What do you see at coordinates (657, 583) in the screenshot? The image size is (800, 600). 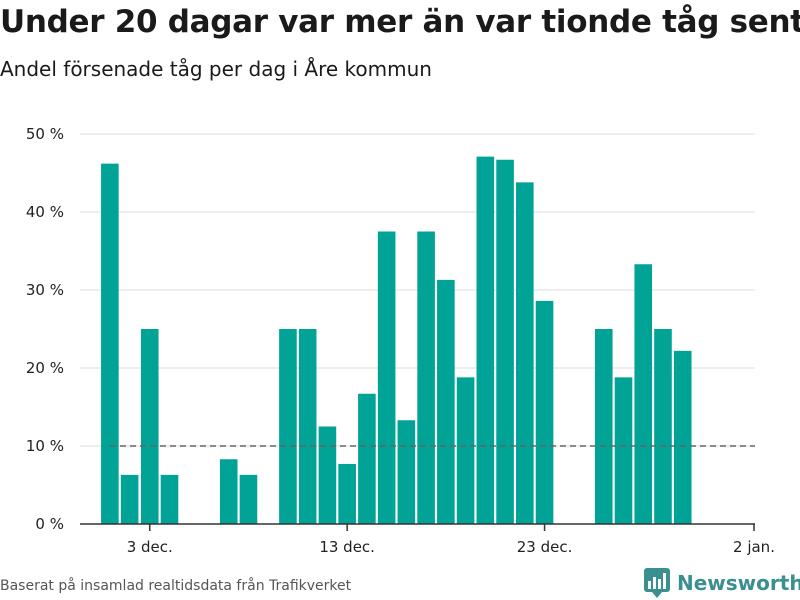 I see `newsworthy-logo-icon` at bounding box center [657, 583].